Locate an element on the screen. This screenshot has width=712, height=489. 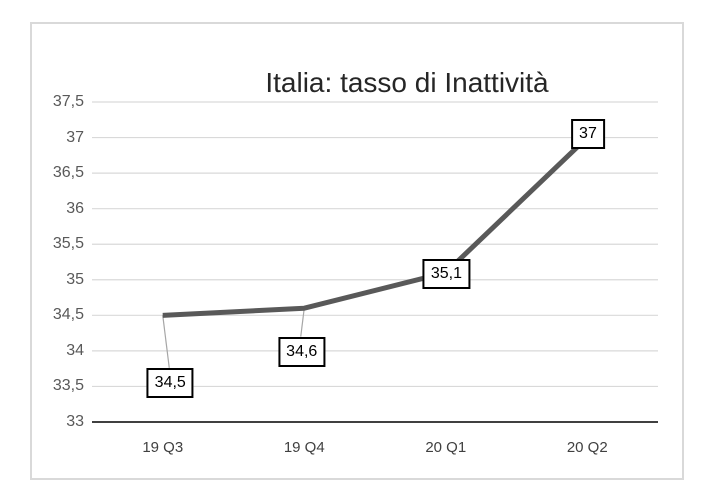
chart-title: Italia: tasso di Inattività is located at coordinates (407, 82).